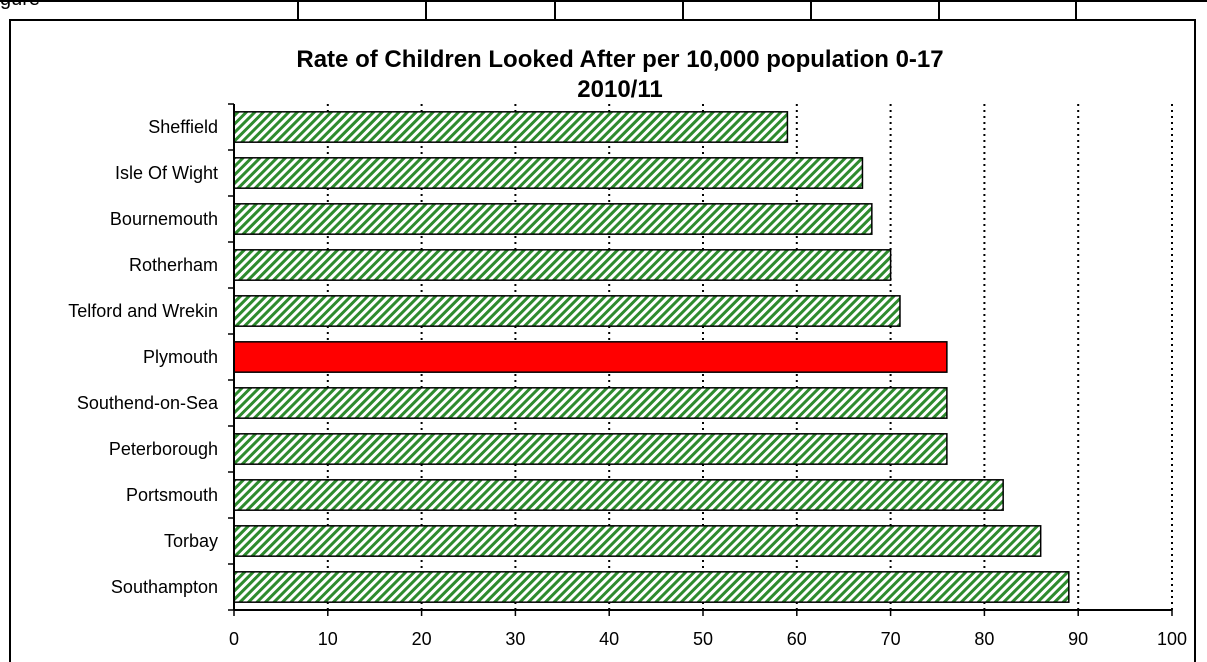 The width and height of the screenshot is (1207, 662). Describe the element at coordinates (148, 403) in the screenshot. I see `category-label: Southend-on-Sea` at that location.